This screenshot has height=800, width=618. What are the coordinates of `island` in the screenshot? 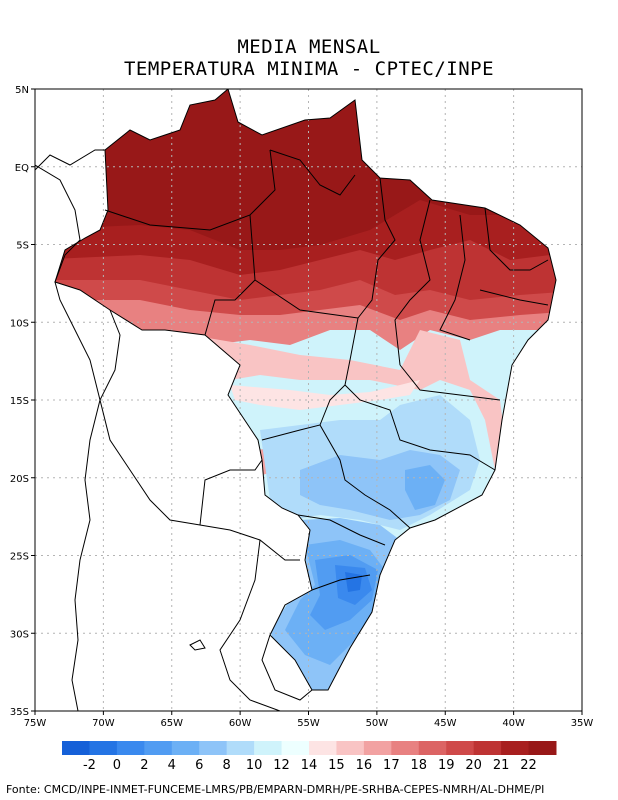 It's located at (197, 645).